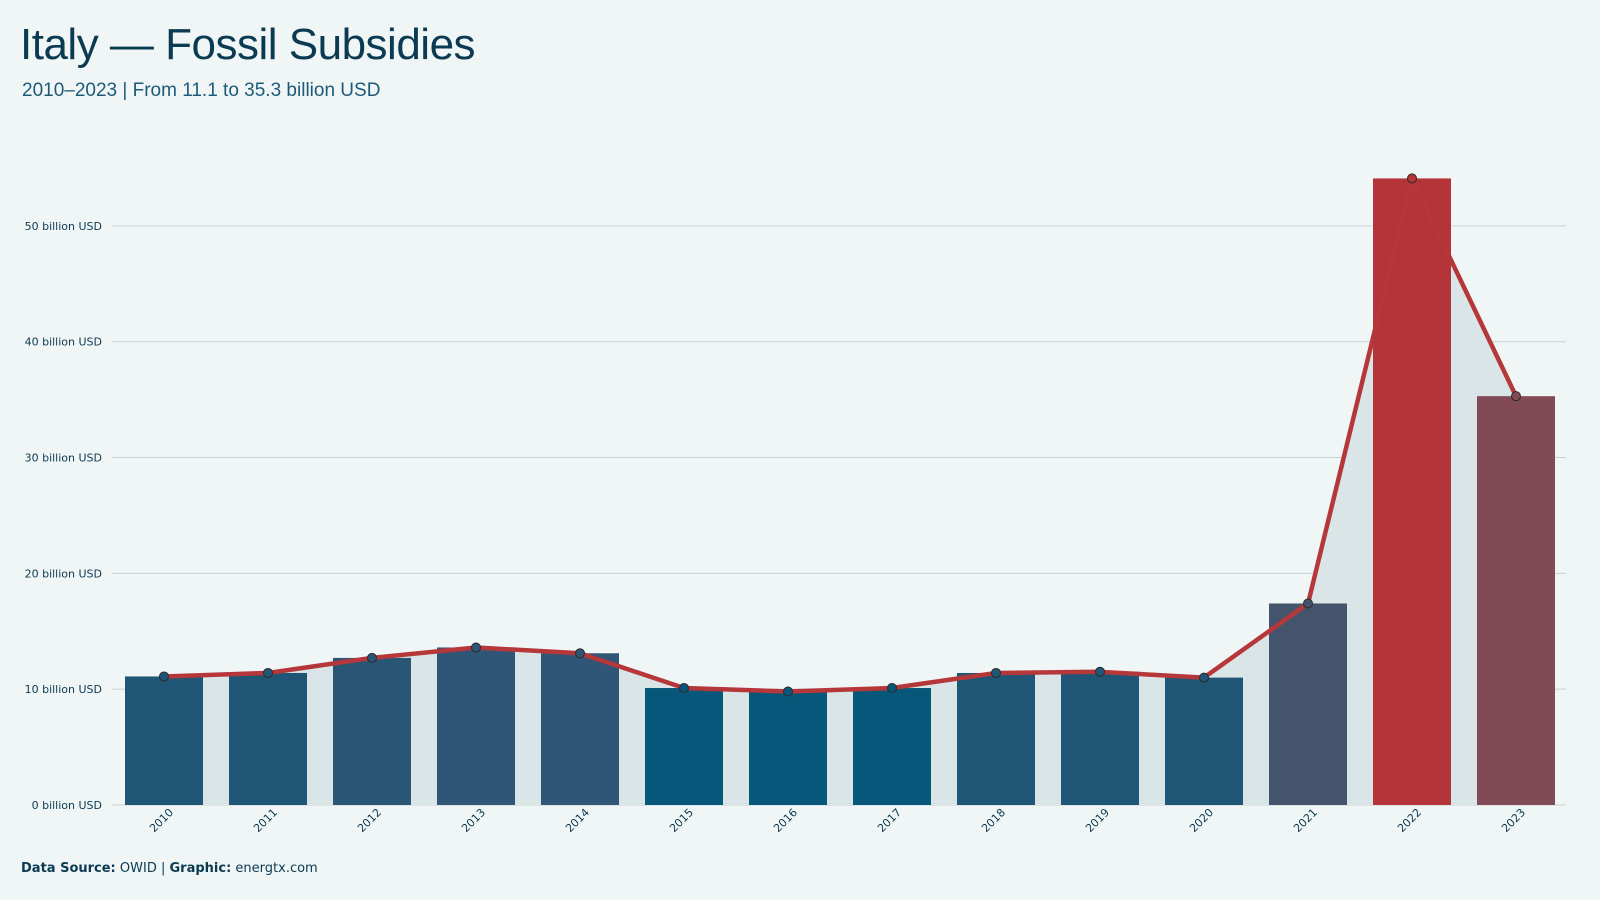  What do you see at coordinates (892, 688) in the screenshot?
I see `point-2017` at bounding box center [892, 688].